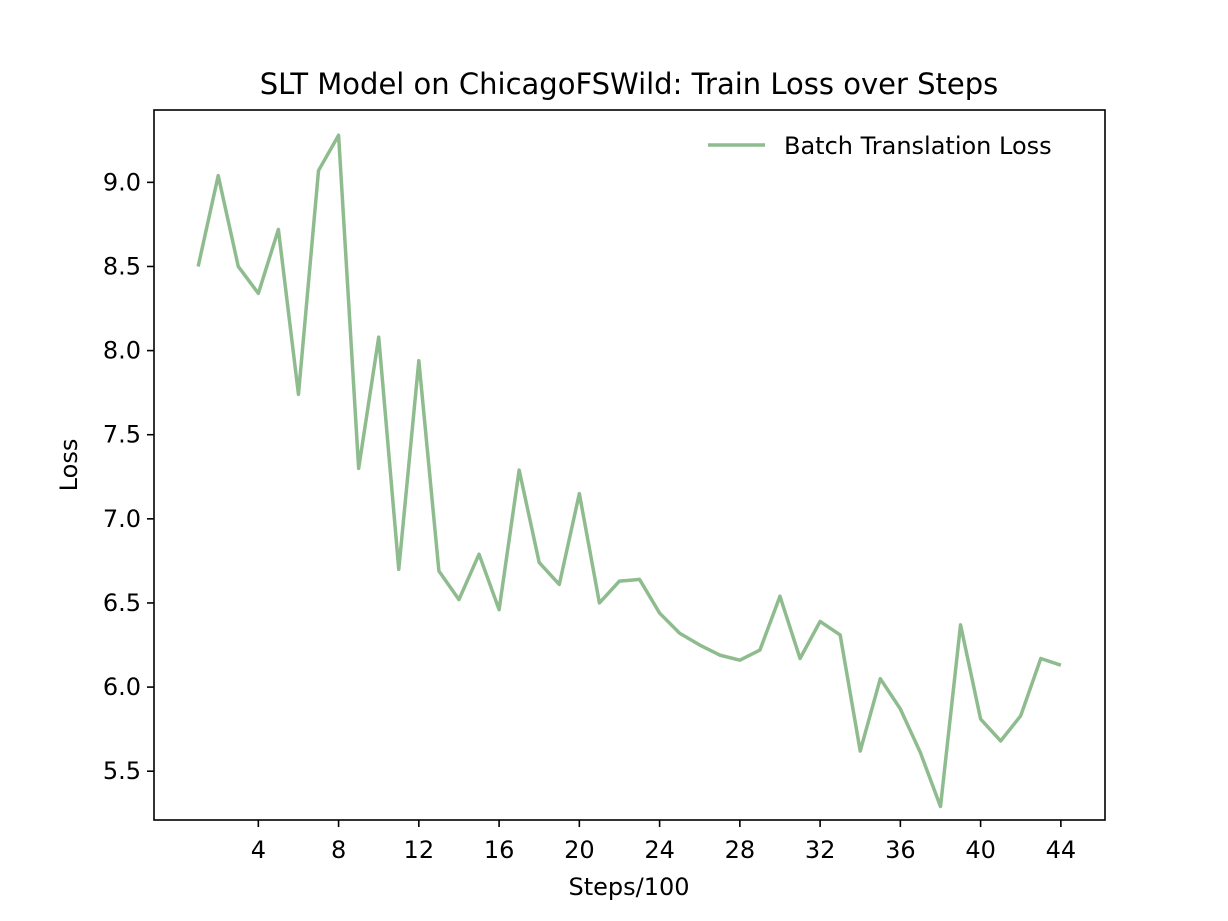 The image size is (1228, 921). Describe the element at coordinates (122, 771) in the screenshot. I see `y-tick-label: 5.5` at that location.